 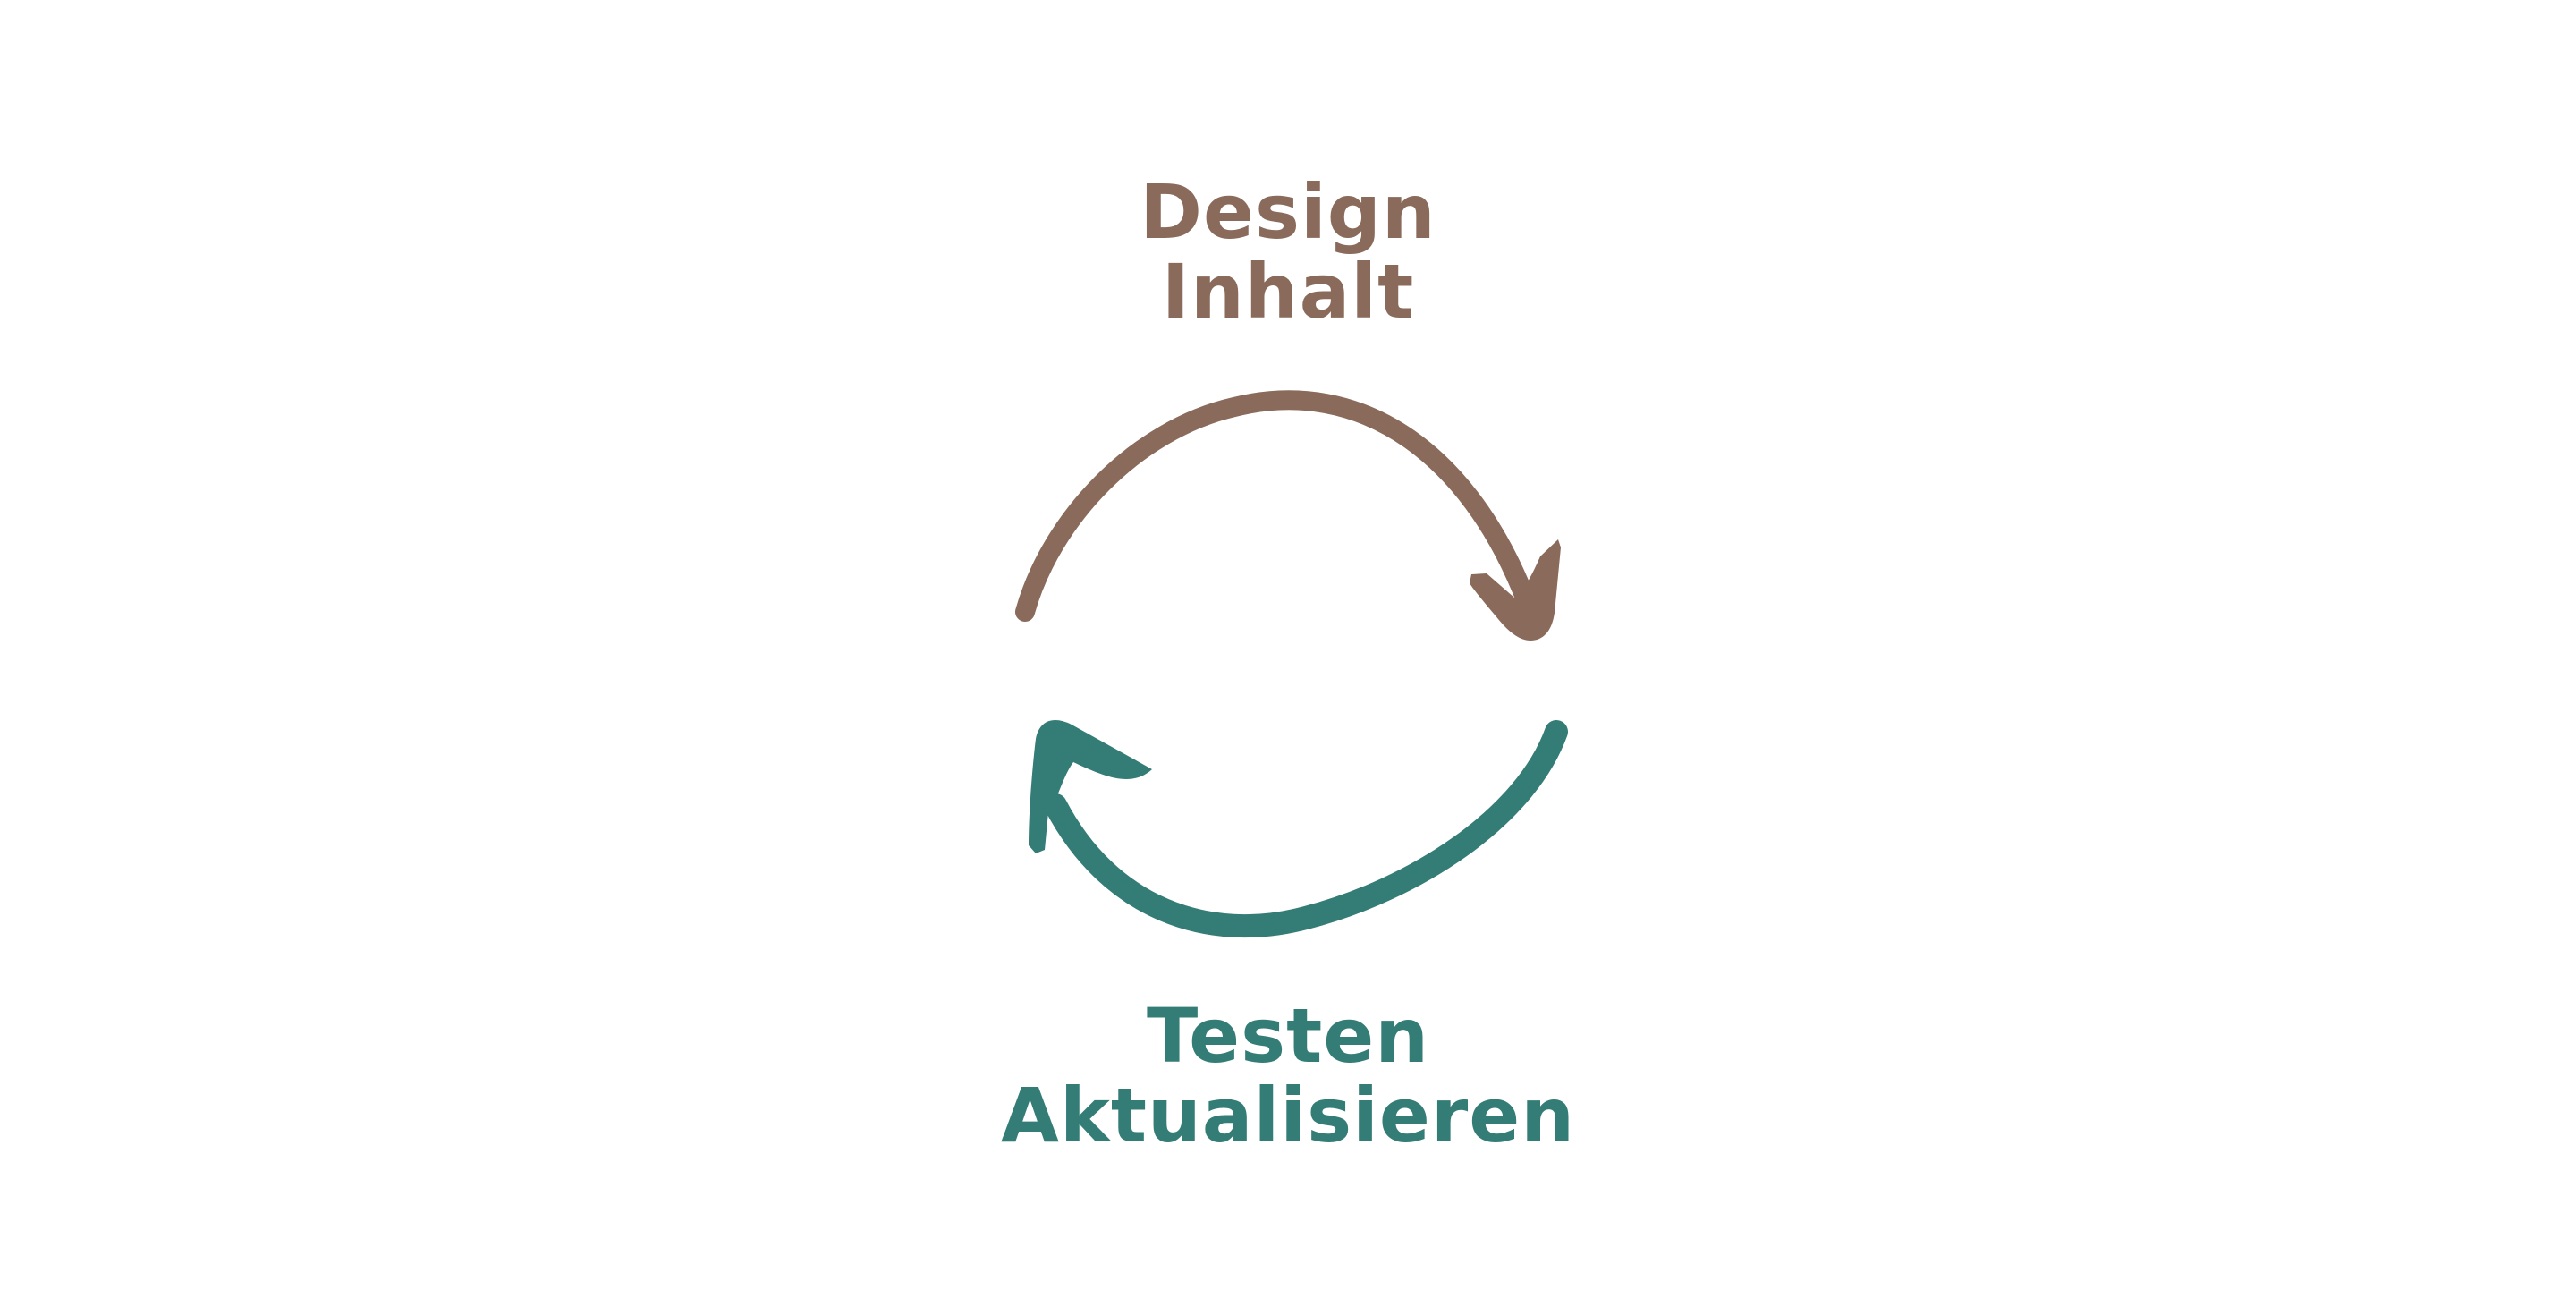 I want to click on label-aktualisieren: Aktualisieren, so click(x=1288, y=1115).